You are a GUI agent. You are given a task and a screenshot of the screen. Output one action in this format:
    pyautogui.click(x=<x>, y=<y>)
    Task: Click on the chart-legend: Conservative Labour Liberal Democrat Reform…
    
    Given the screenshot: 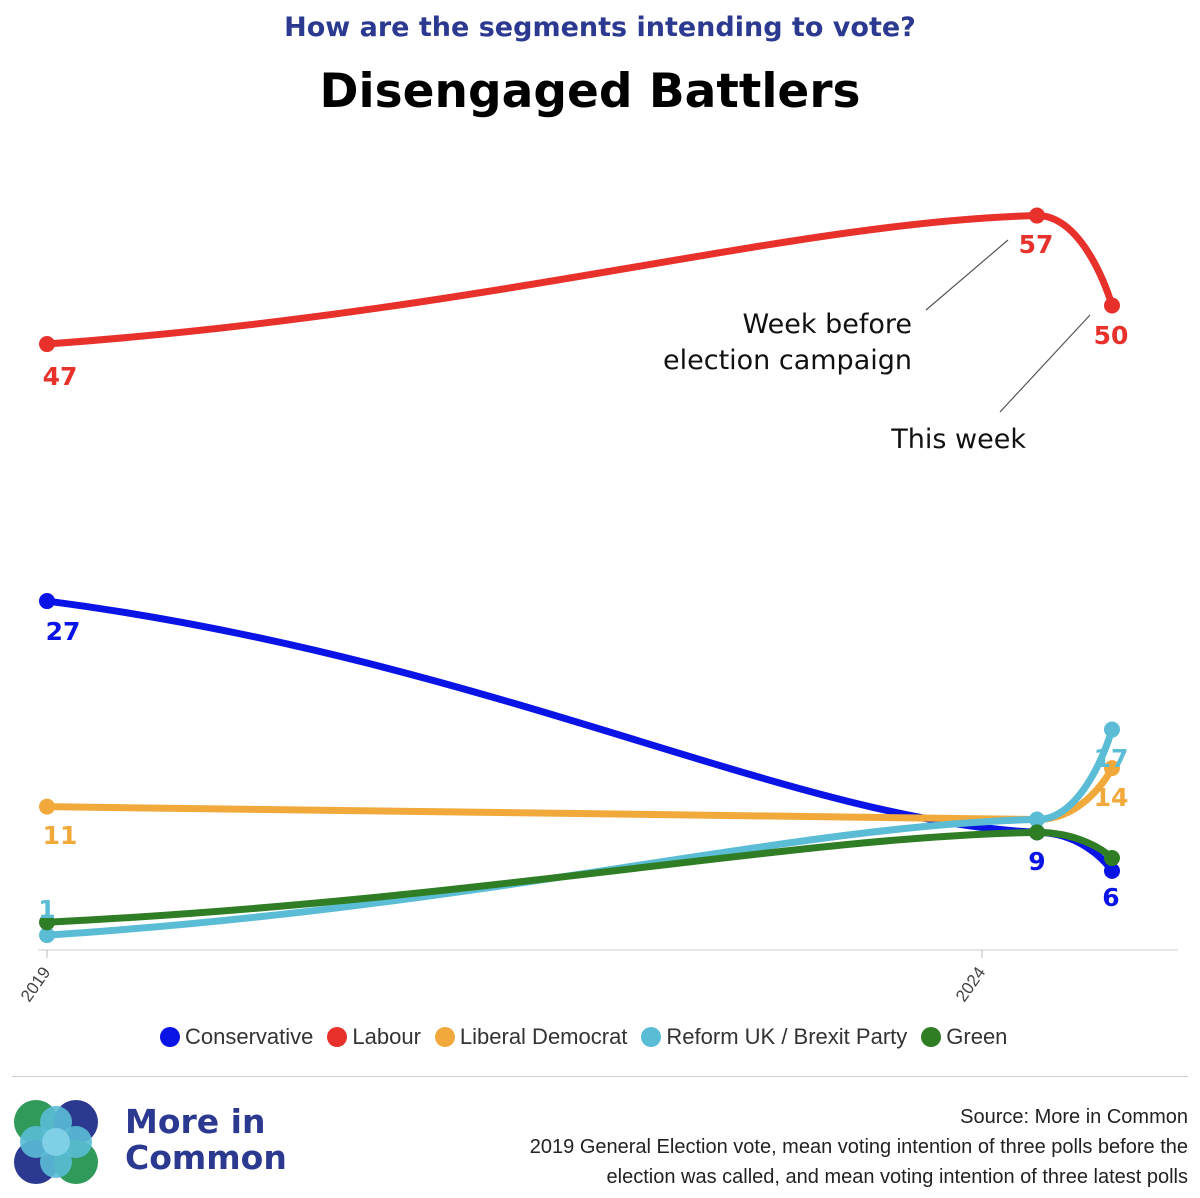 What is the action you would take?
    pyautogui.click(x=583, y=1037)
    